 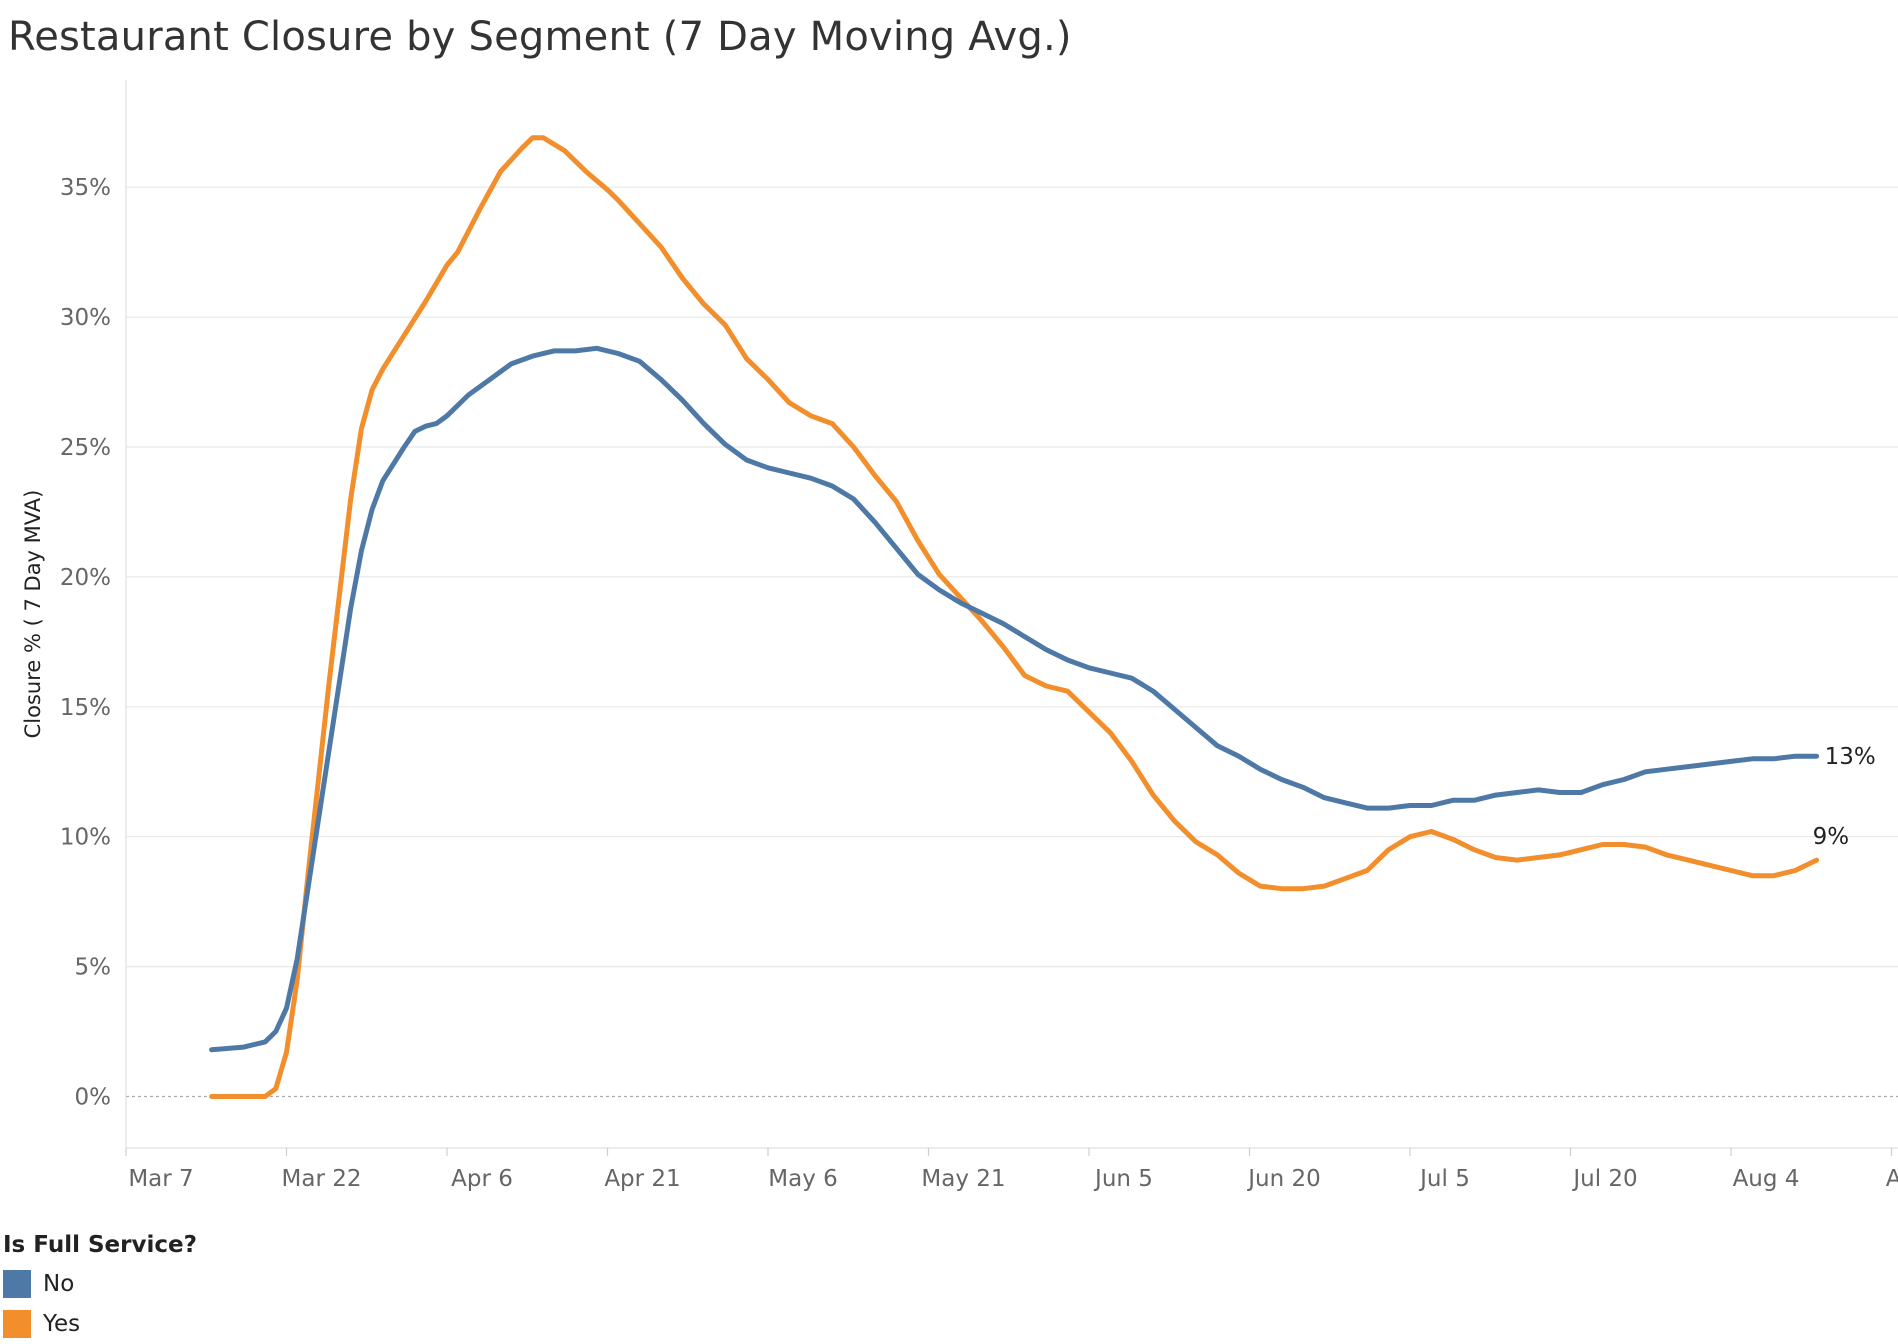 What do you see at coordinates (963, 1179) in the screenshot?
I see `x-tick-label: May 21` at bounding box center [963, 1179].